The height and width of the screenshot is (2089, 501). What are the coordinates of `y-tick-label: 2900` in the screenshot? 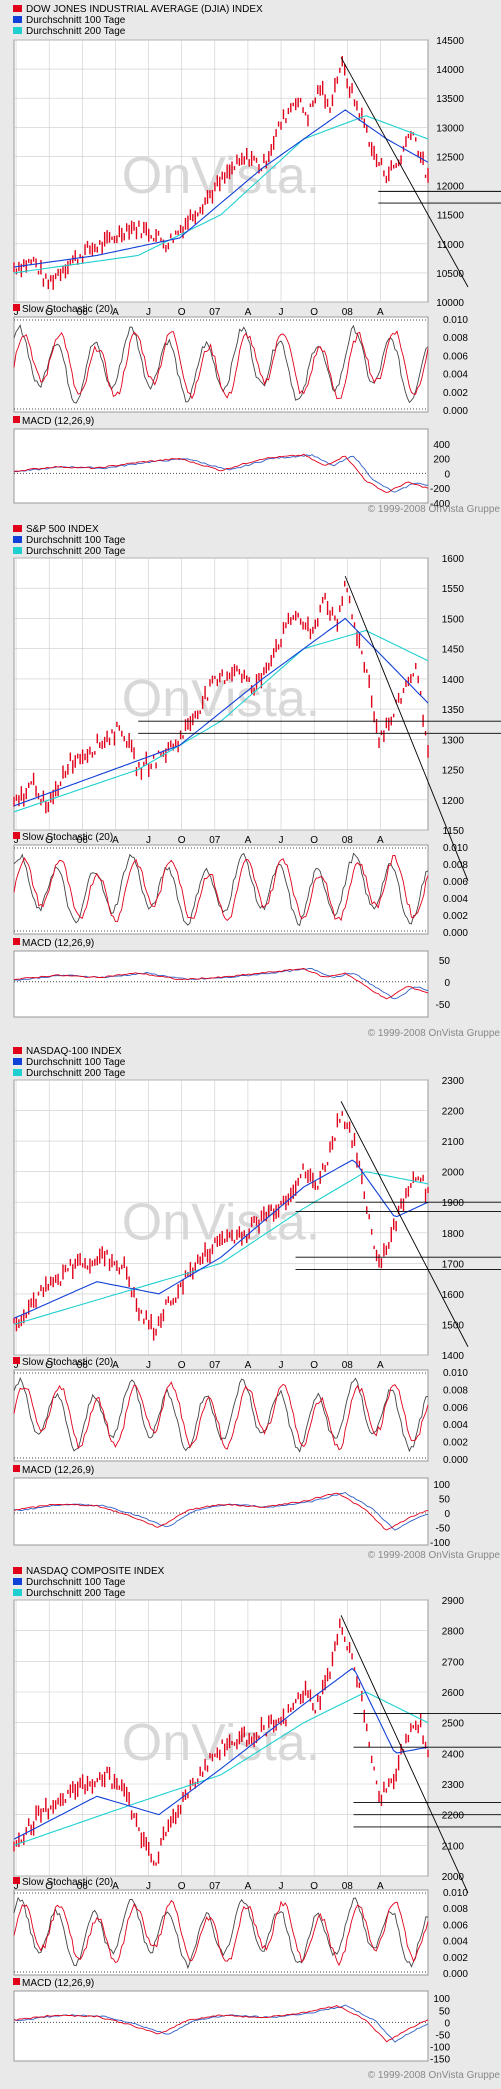 It's located at (453, 1601).